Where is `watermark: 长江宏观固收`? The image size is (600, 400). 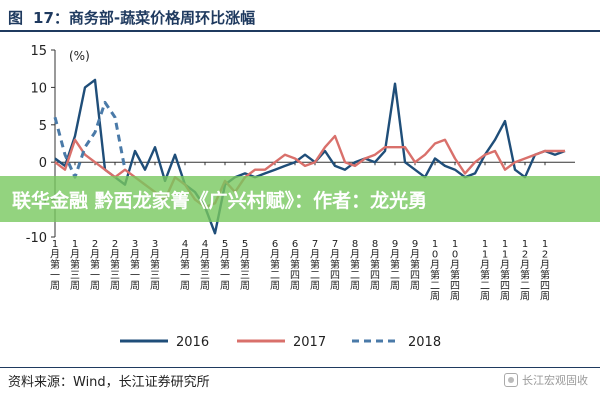
watermark: 长江宏观固收 is located at coordinates (546, 380).